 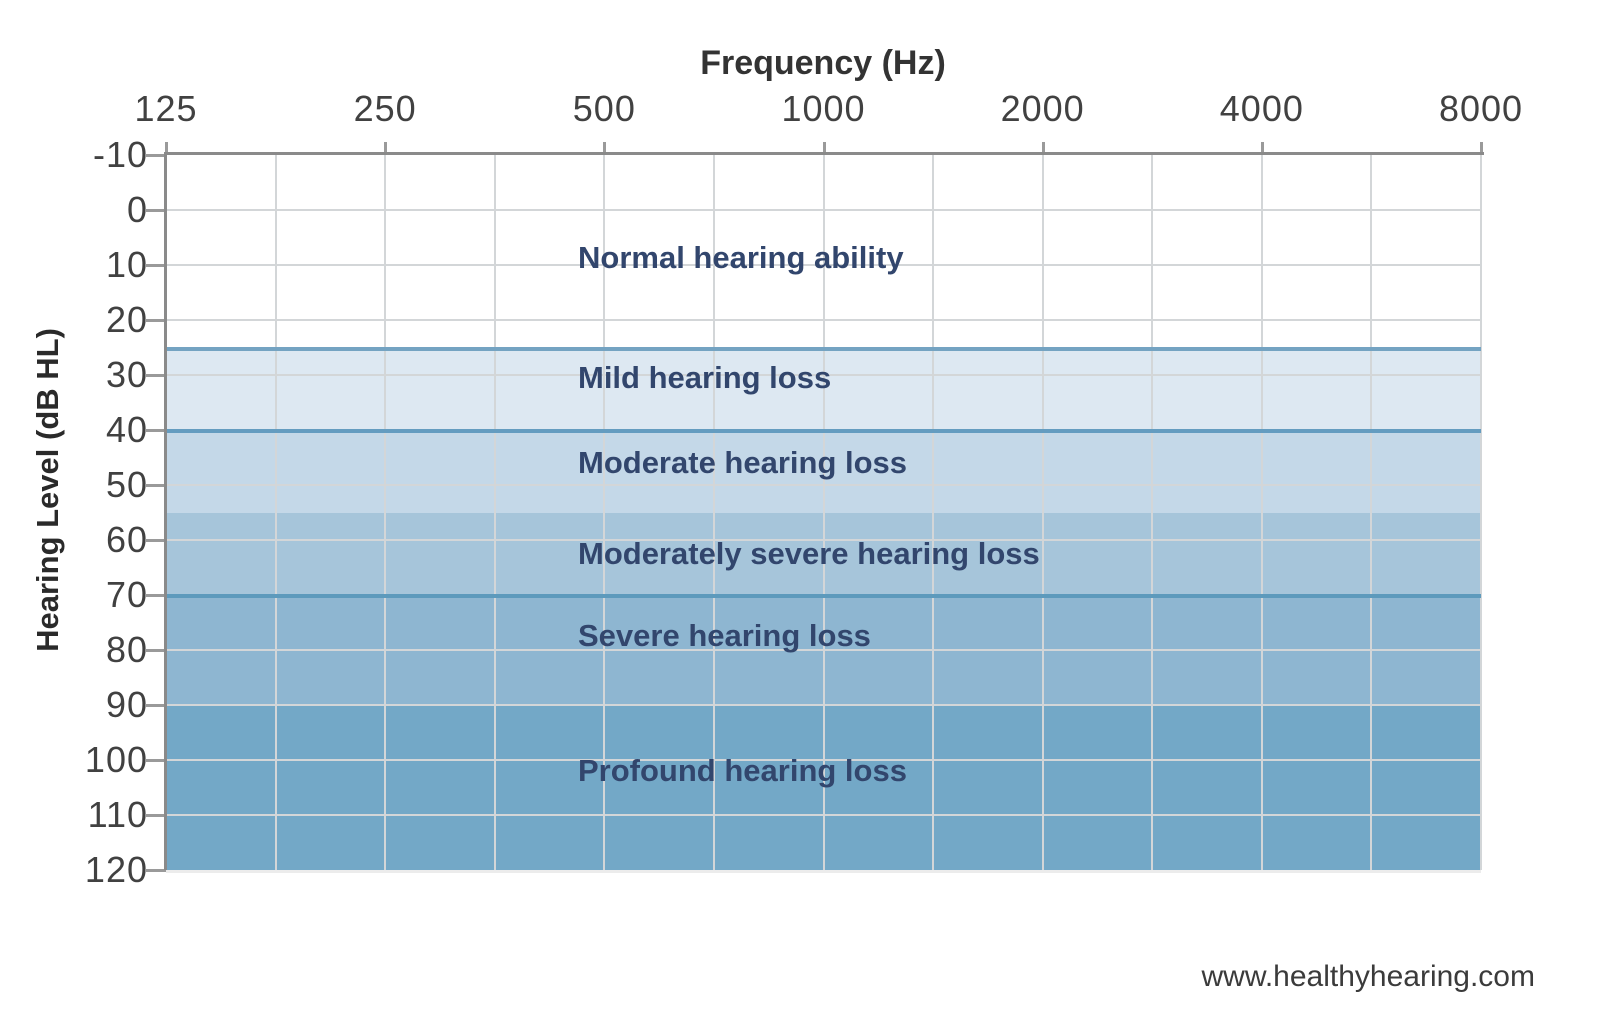 I want to click on x-tick-label: 125, so click(x=166, y=108).